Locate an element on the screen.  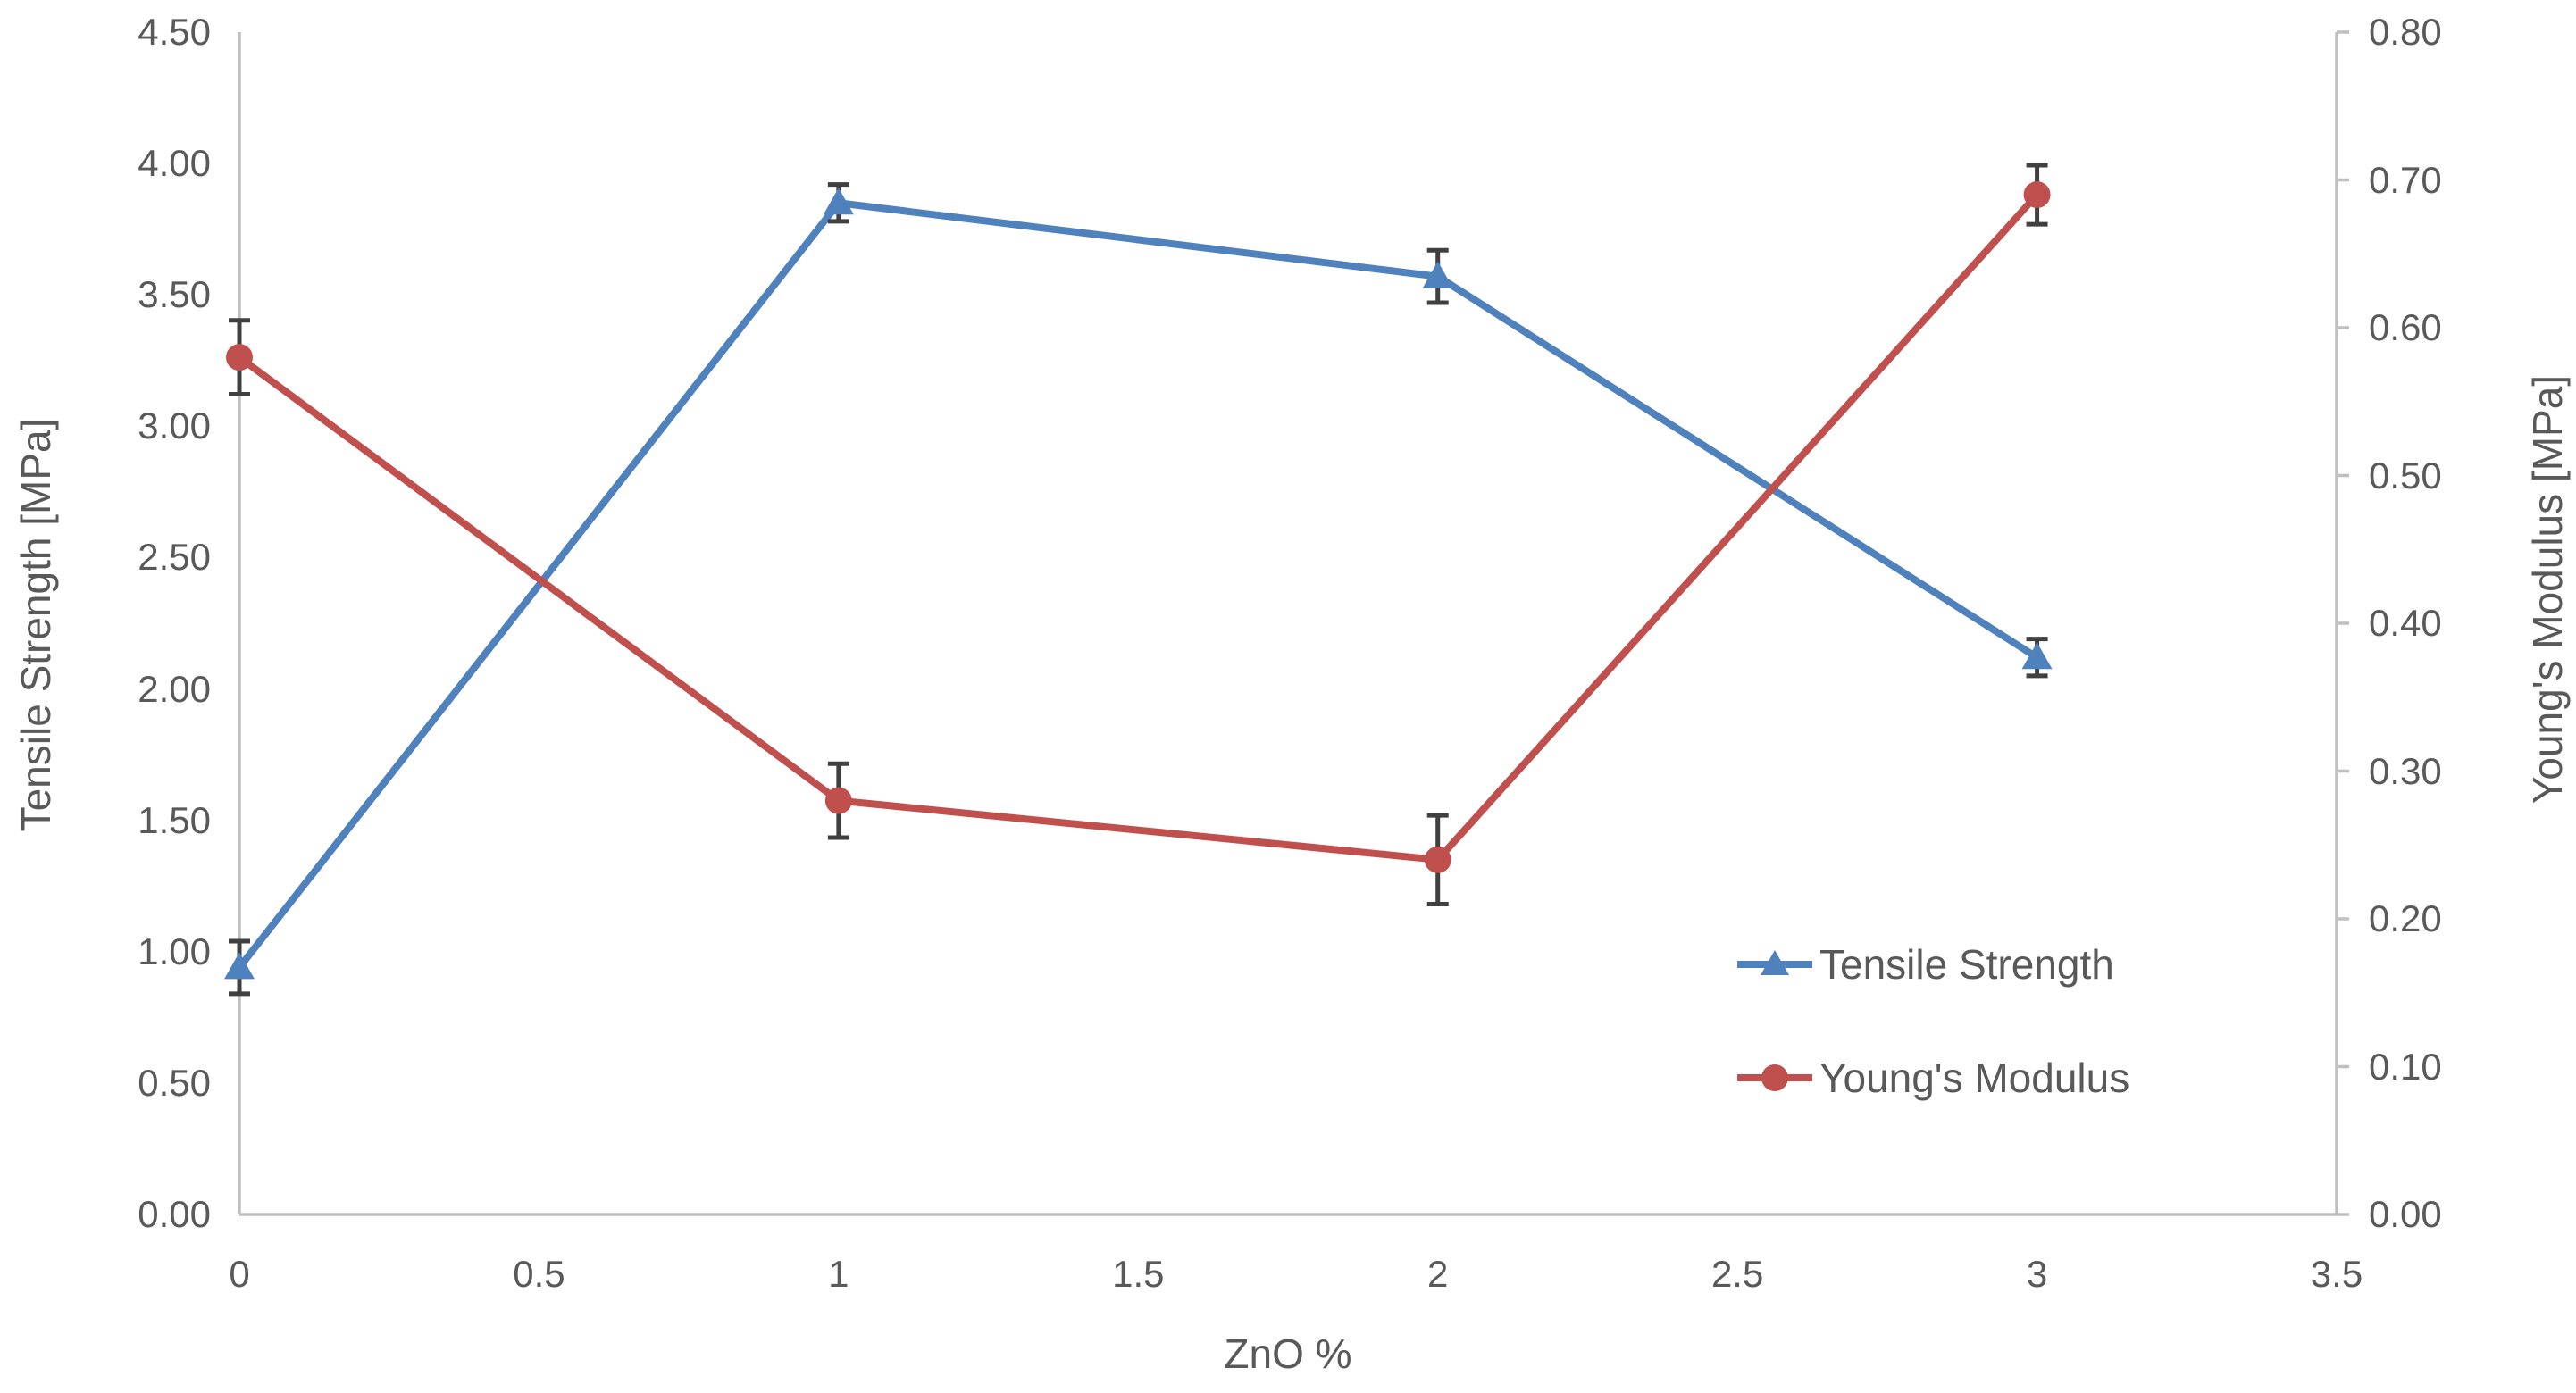
right-axis-tick-label: 0.80 is located at coordinates (2406, 32).